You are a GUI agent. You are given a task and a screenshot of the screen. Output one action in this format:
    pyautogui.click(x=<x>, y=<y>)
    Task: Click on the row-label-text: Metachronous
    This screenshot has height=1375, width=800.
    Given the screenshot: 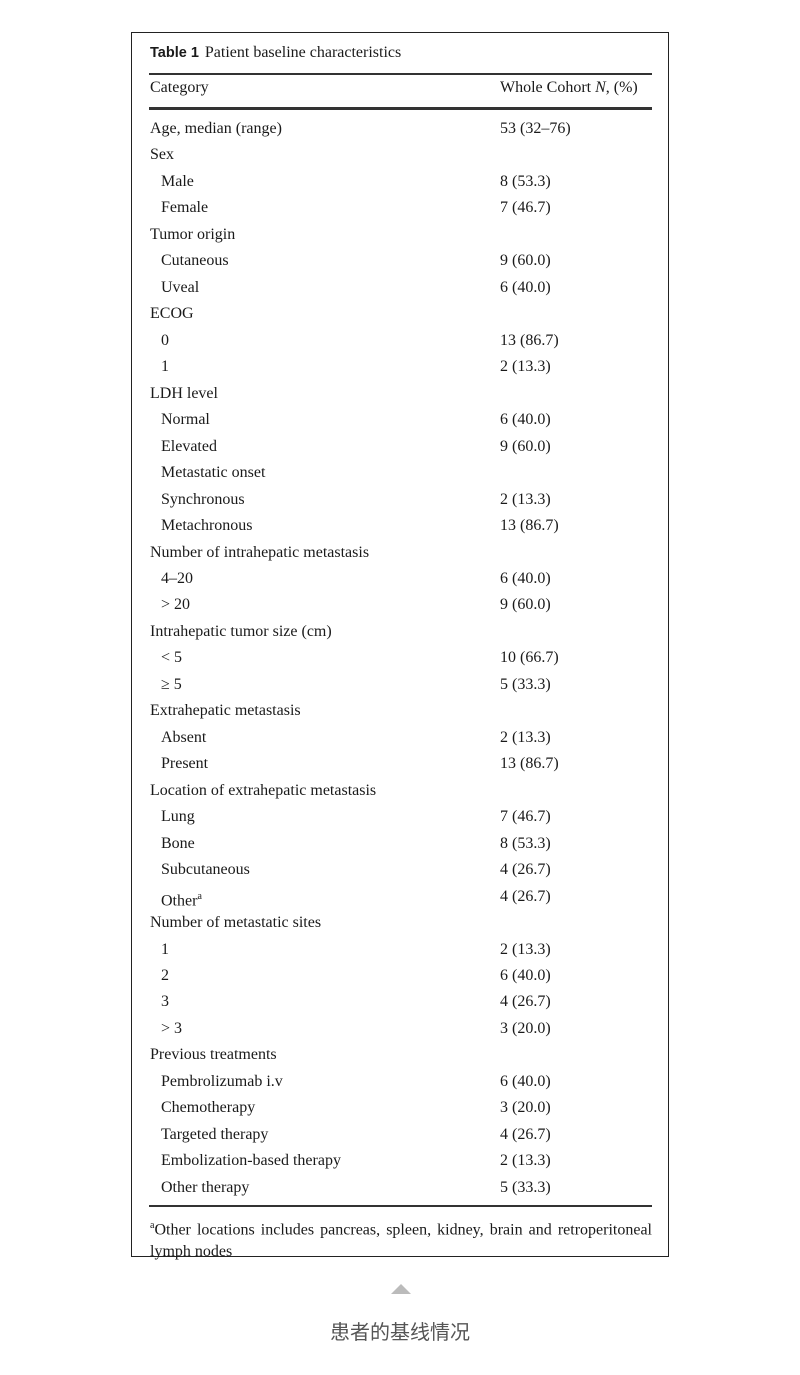 What is the action you would take?
    pyautogui.click(x=207, y=526)
    